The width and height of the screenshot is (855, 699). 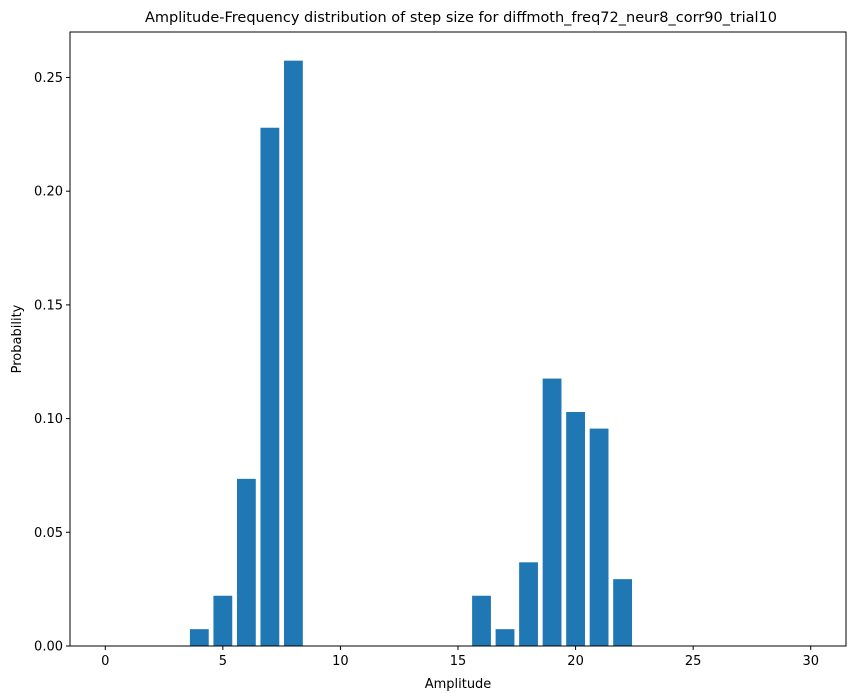 What do you see at coordinates (340, 661) in the screenshot?
I see `x-tick-label: 10` at bounding box center [340, 661].